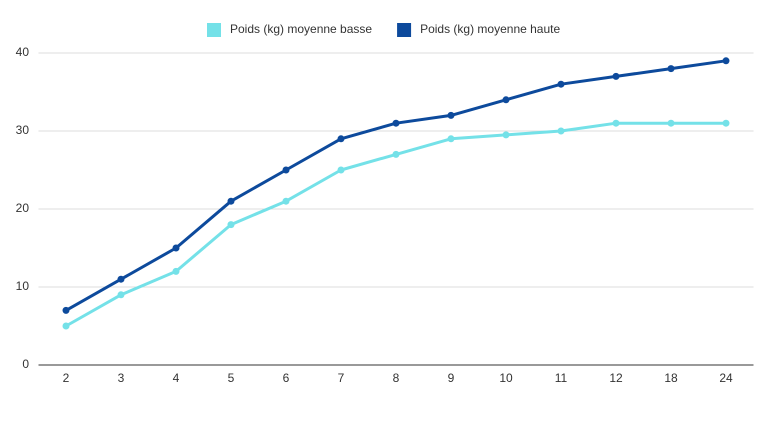 This screenshot has height=432, width=768. Describe the element at coordinates (301, 29) in the screenshot. I see `legend-label: Poids (kg) moyenne basse` at that location.